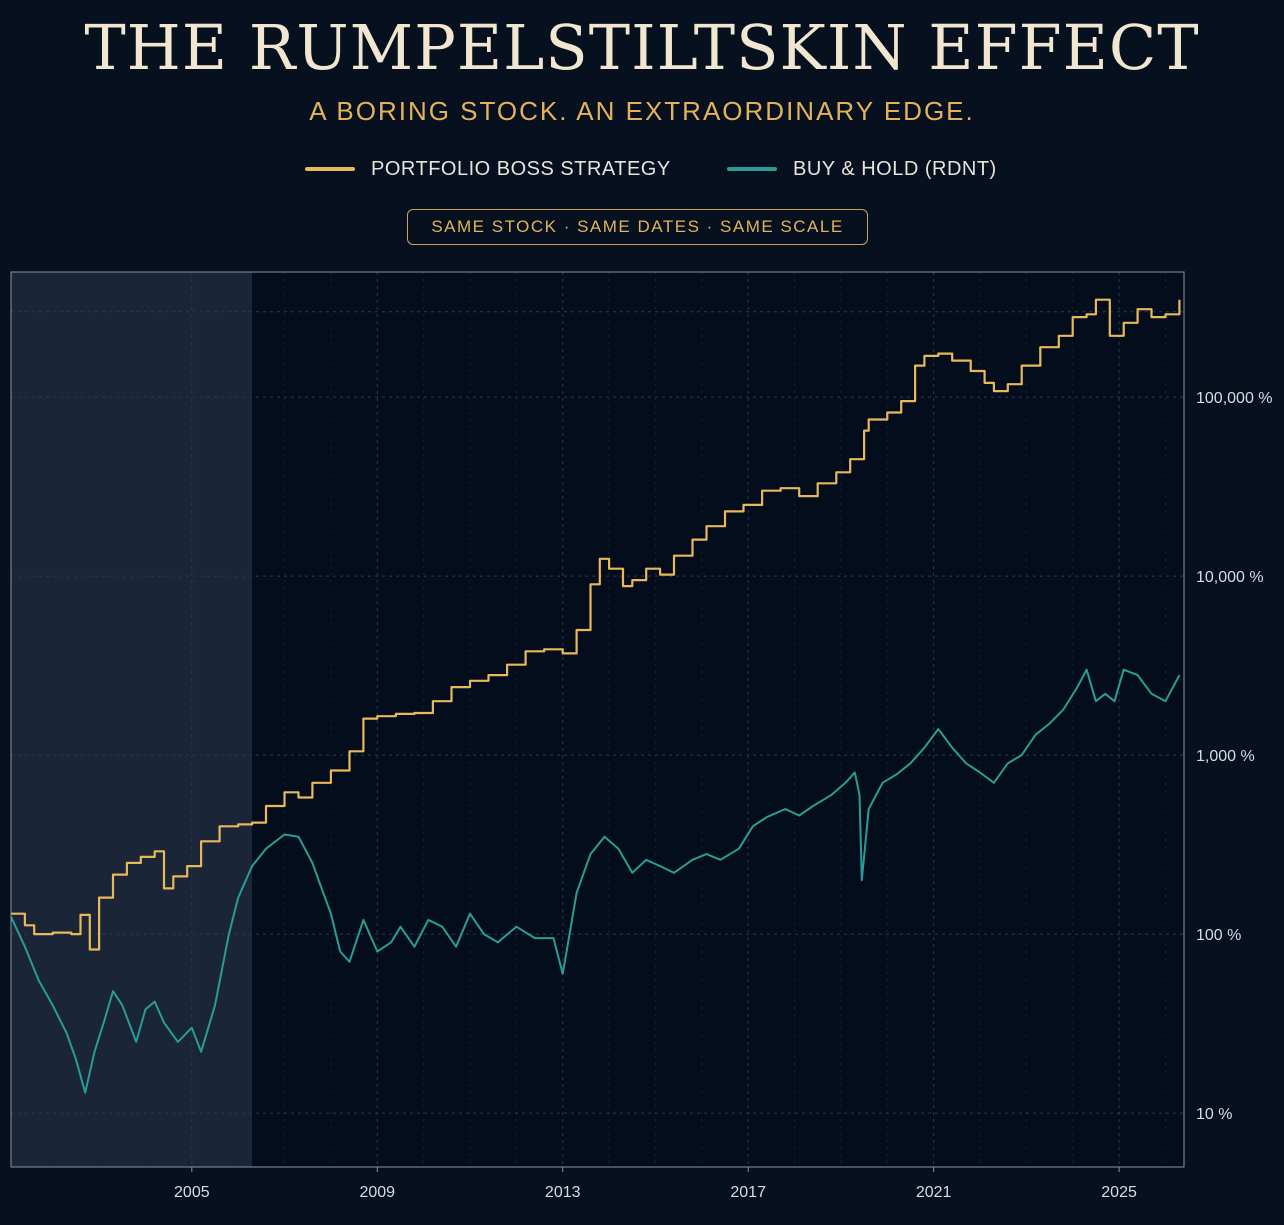 This screenshot has height=1225, width=1284. I want to click on x-tick-label: 2005, so click(192, 1192).